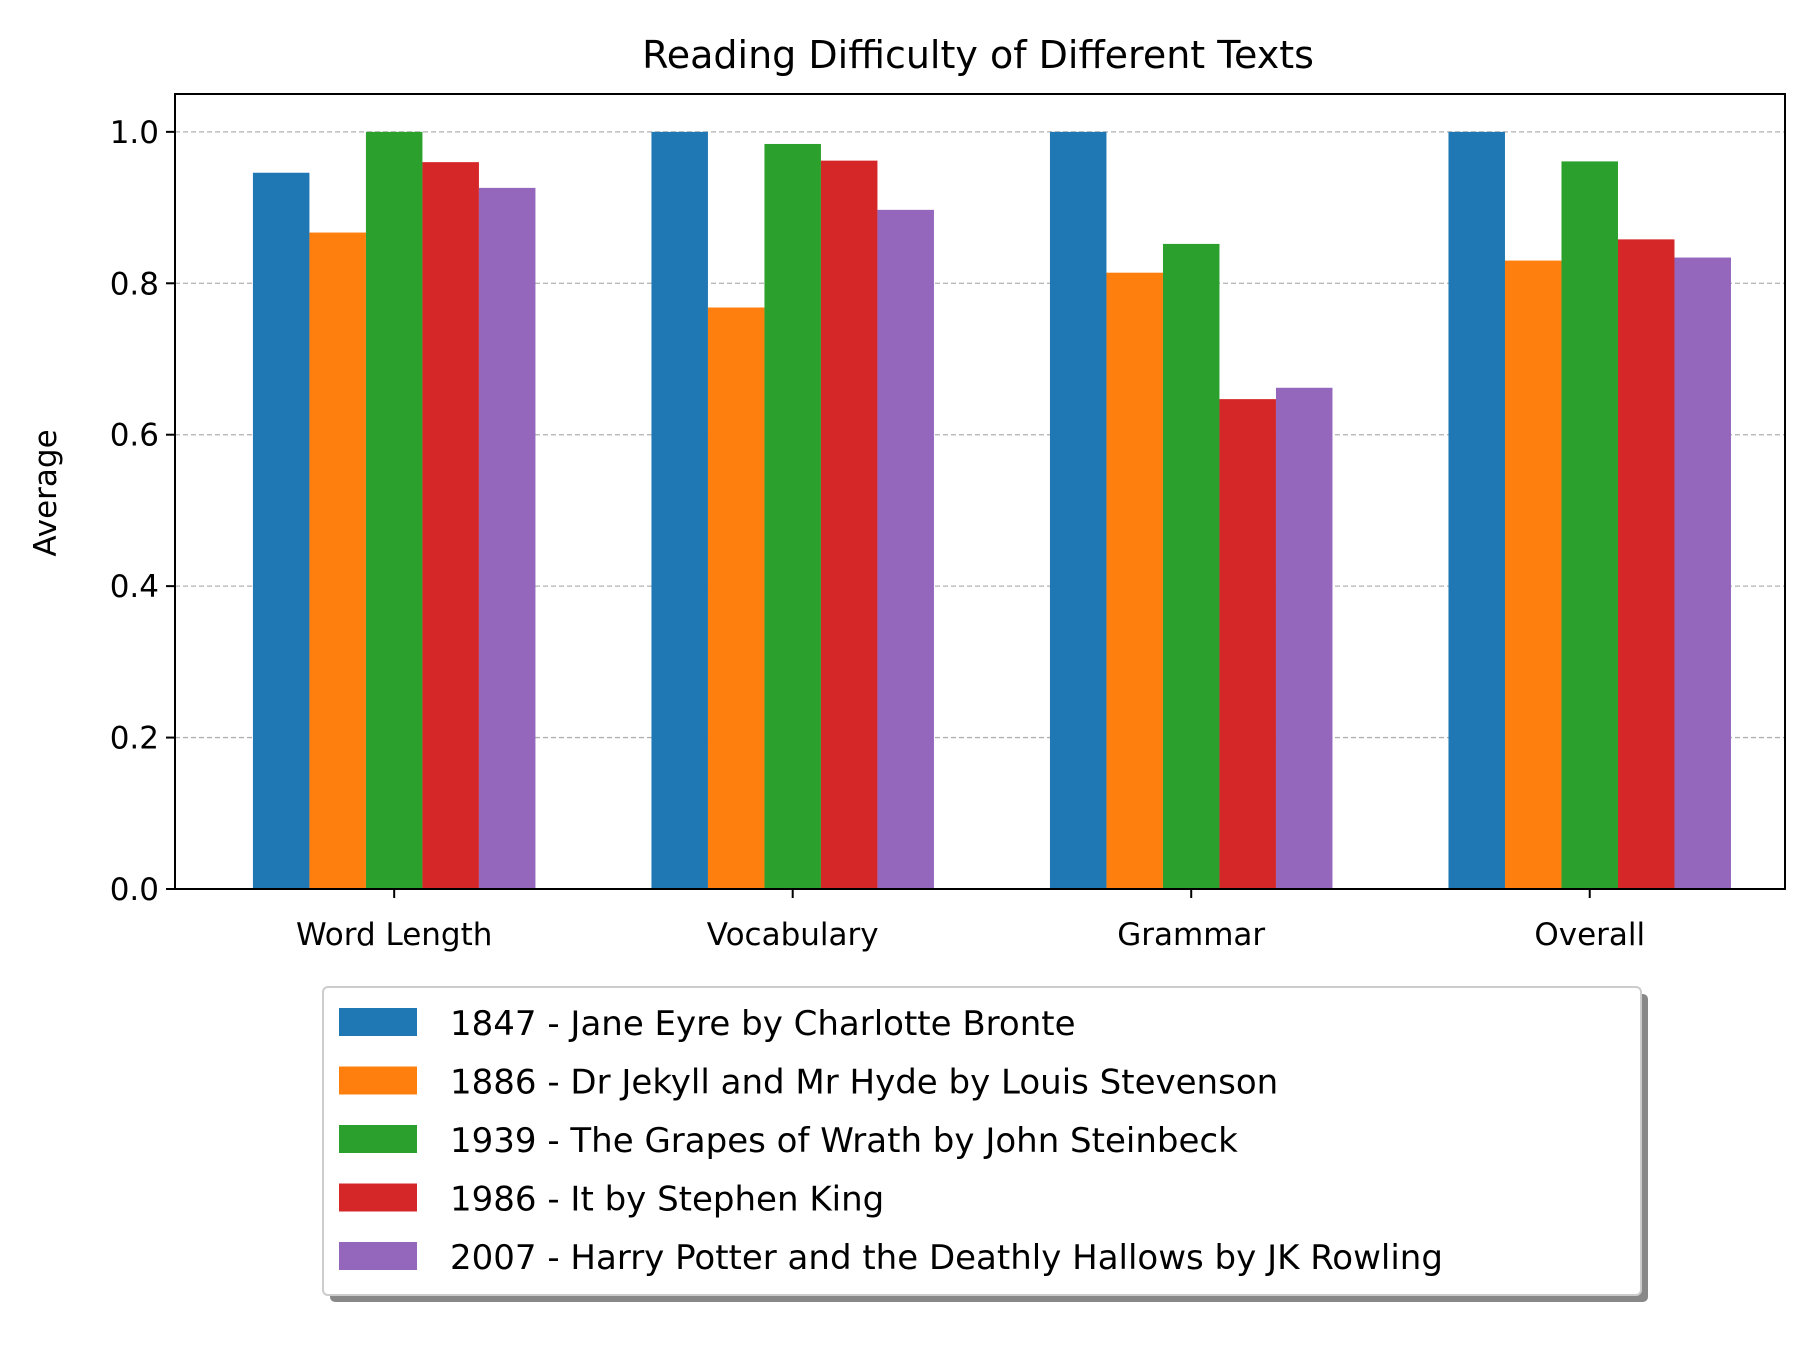  I want to click on y-axis: 0.0 0.2 0.4 0.6 0.8 1.0, so click(142, 511).